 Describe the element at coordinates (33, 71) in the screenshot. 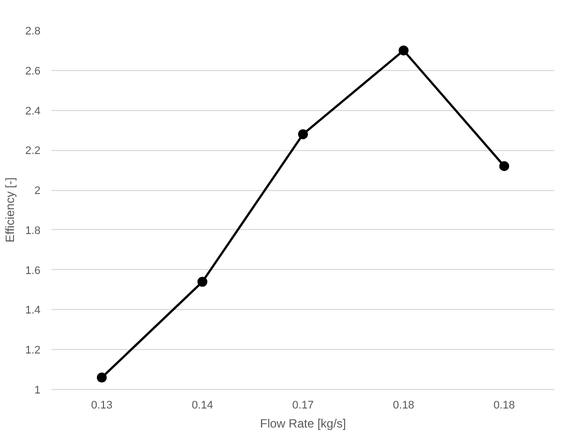

I see `y-tick-label: 2.6` at that location.